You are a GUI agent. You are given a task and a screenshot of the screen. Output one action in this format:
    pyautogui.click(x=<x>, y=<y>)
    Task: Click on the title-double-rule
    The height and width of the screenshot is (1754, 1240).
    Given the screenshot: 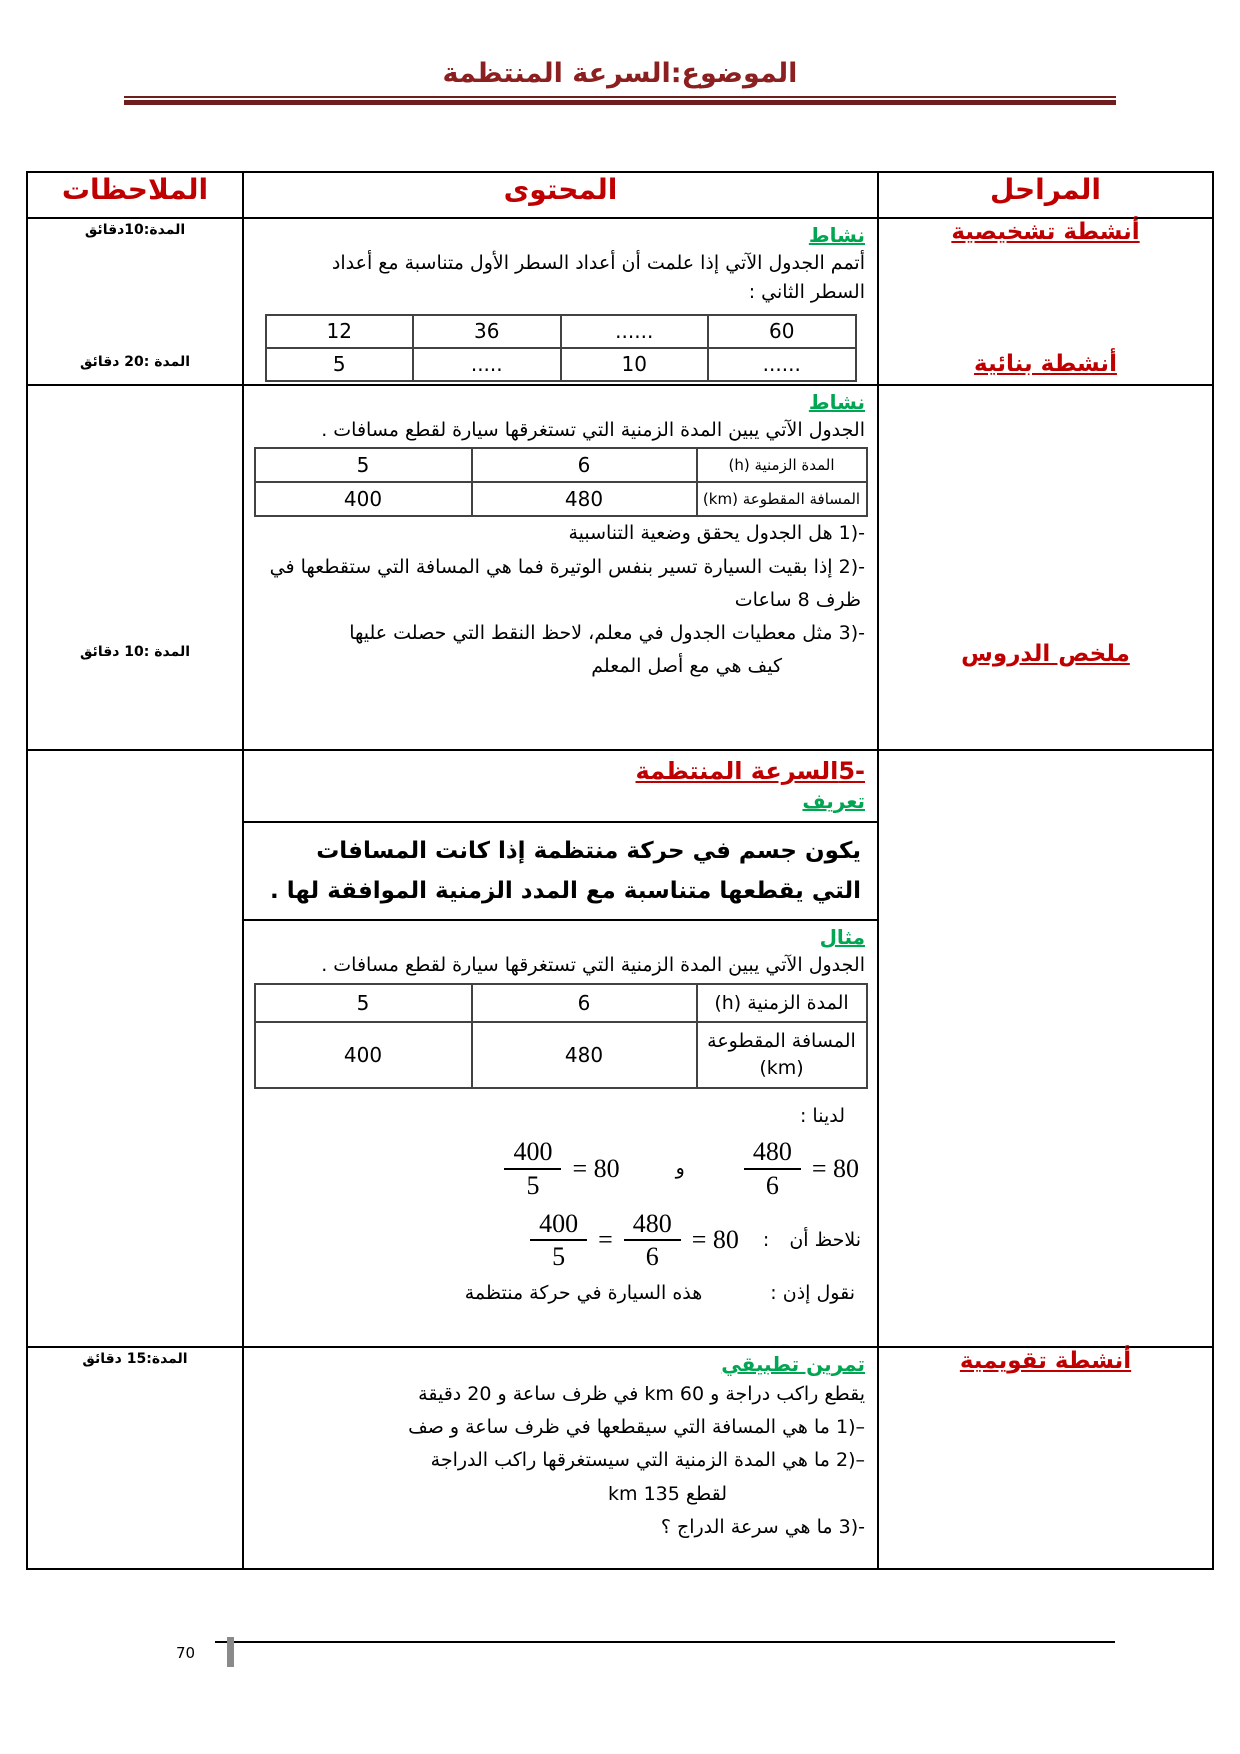 What is the action you would take?
    pyautogui.click(x=620, y=100)
    